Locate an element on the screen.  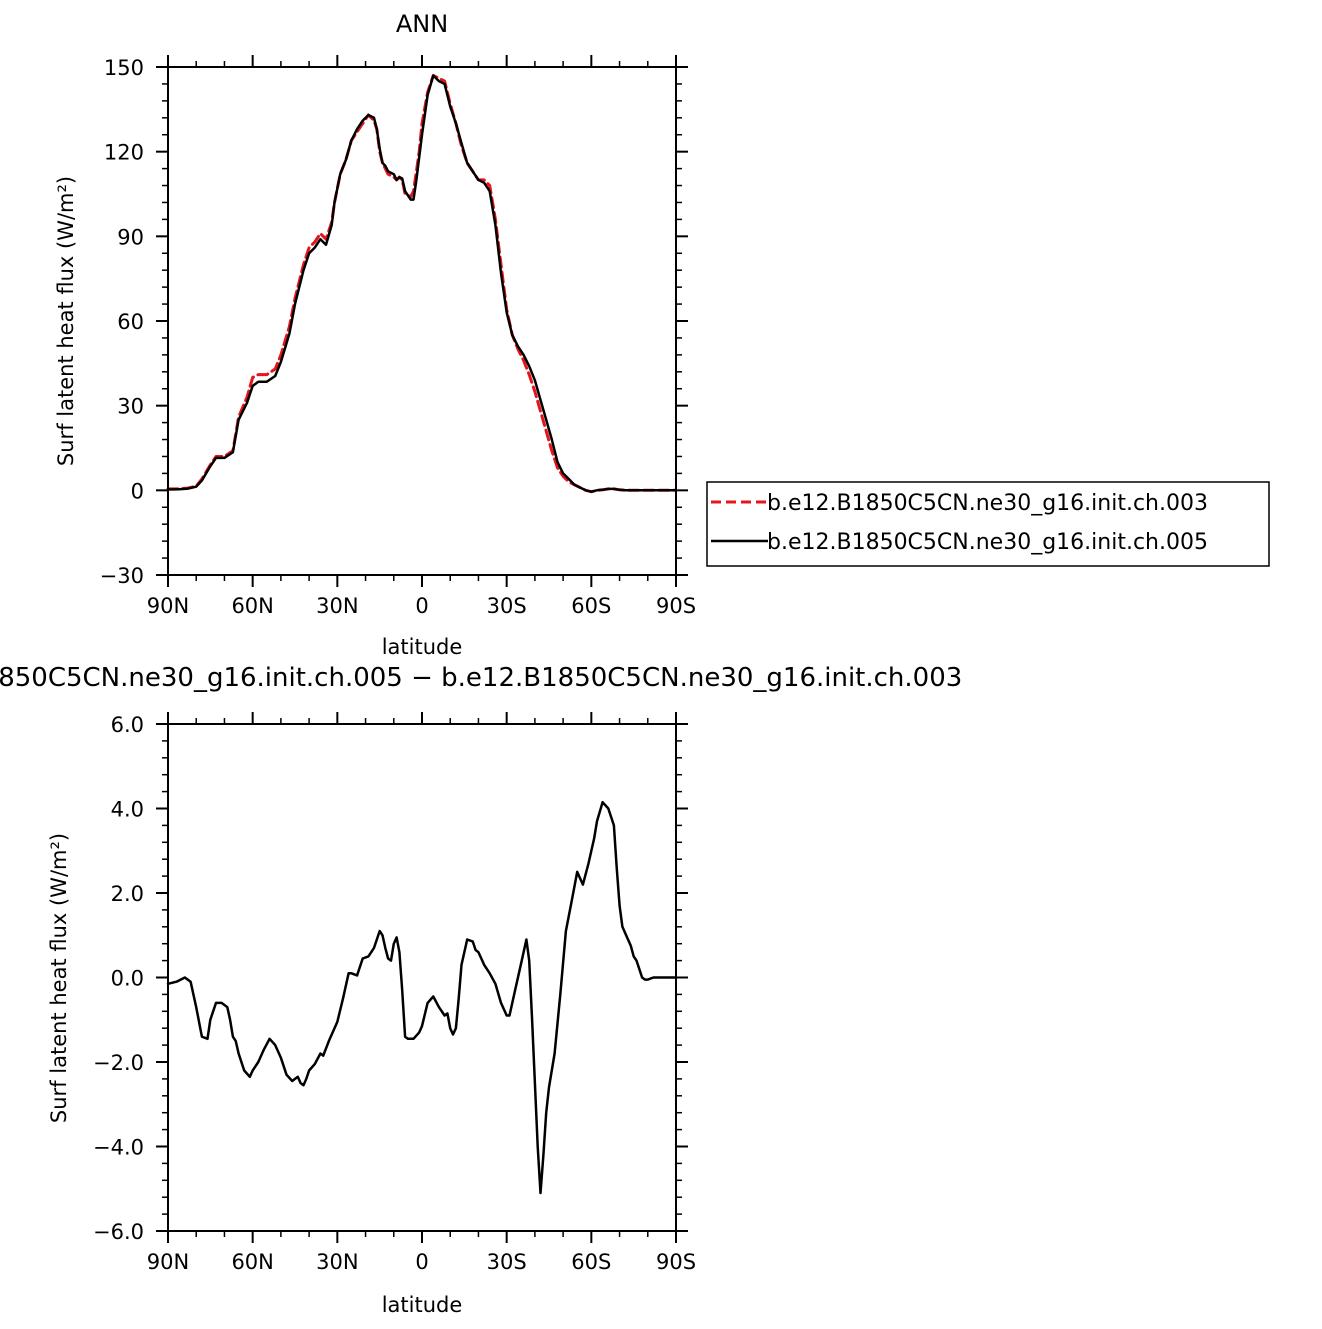
bottom-x-tick-label: 90S is located at coordinates (676, 1262).